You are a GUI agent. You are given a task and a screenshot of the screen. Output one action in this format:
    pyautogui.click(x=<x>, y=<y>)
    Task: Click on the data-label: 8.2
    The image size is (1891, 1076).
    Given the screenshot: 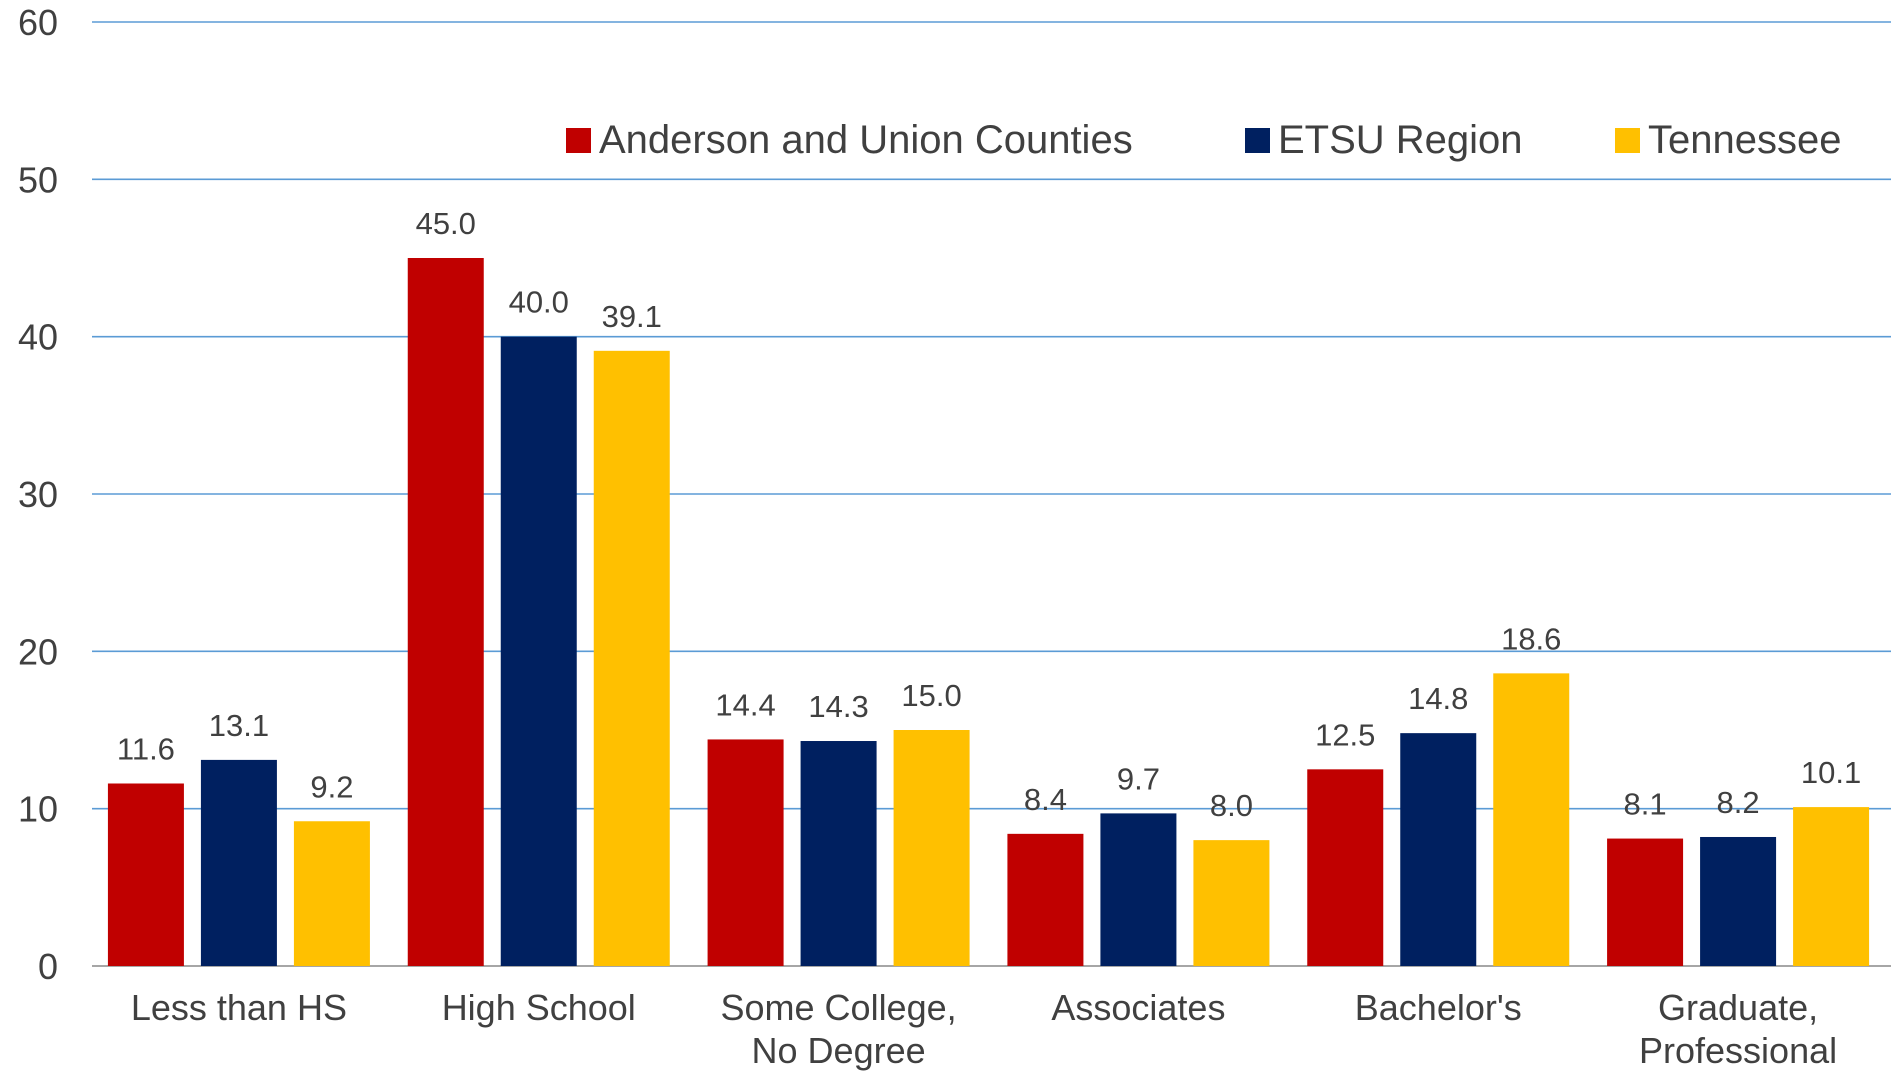 What is the action you would take?
    pyautogui.click(x=1738, y=802)
    